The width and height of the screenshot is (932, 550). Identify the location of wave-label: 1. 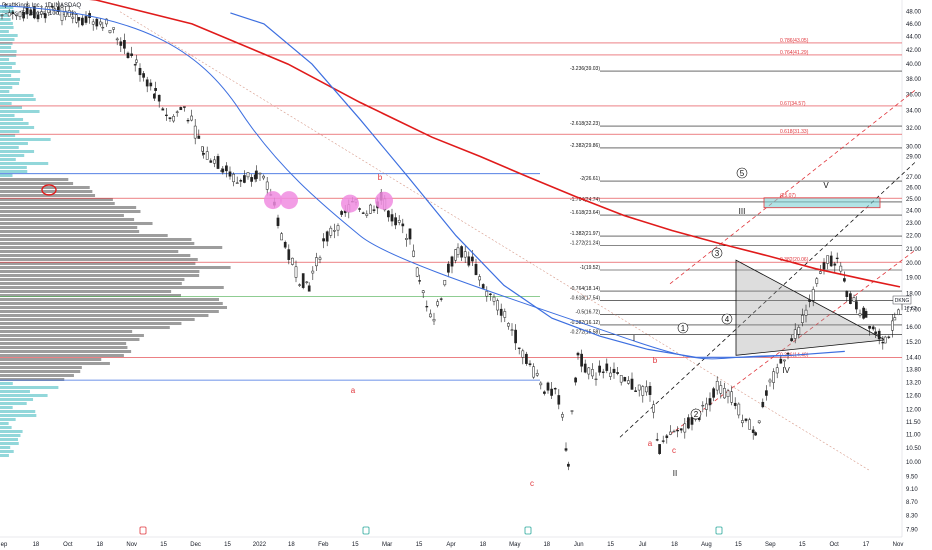
(683, 328).